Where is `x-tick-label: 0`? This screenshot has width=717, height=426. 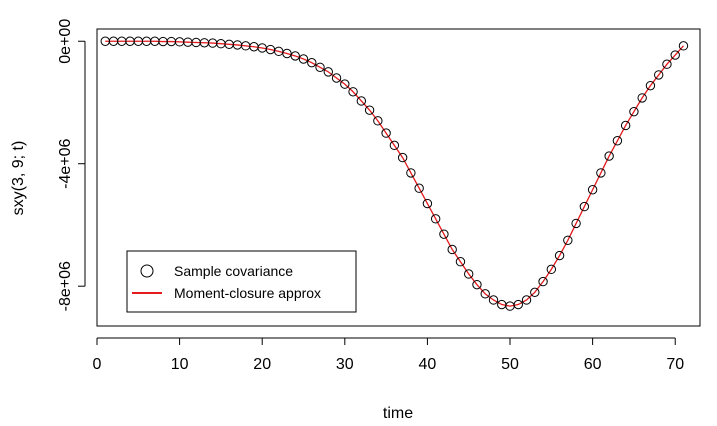 x-tick-label: 0 is located at coordinates (97, 364).